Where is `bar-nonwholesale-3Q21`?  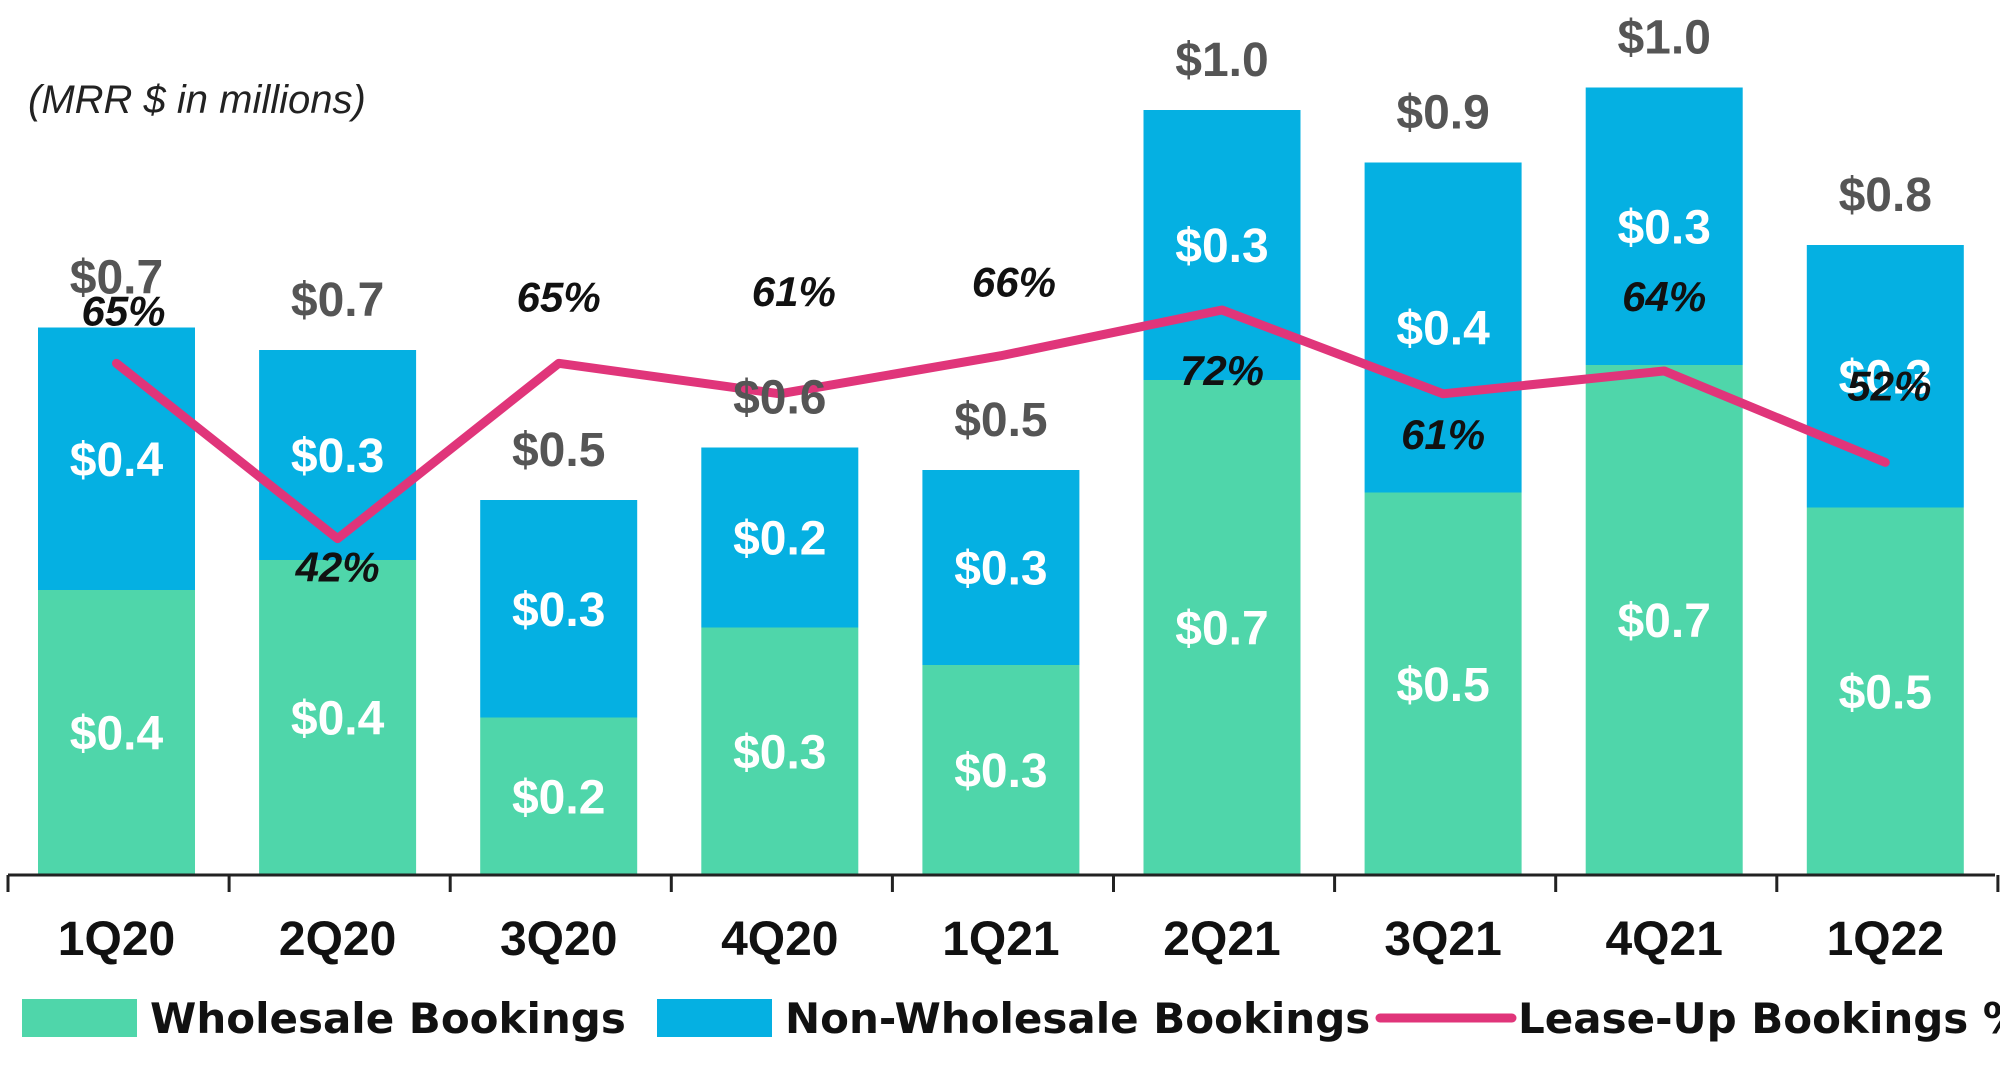
bar-nonwholesale-3Q21 is located at coordinates (1443, 327).